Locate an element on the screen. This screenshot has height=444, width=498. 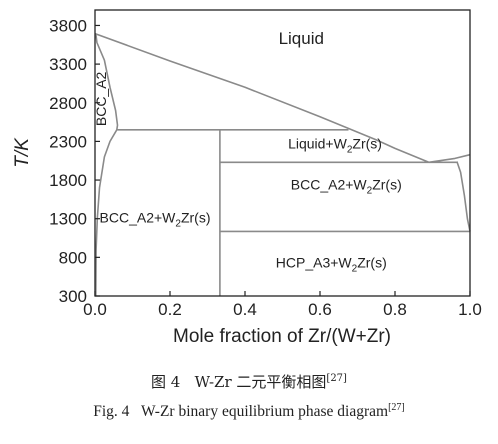
y-tick-label: 2800 is located at coordinates (68, 103).